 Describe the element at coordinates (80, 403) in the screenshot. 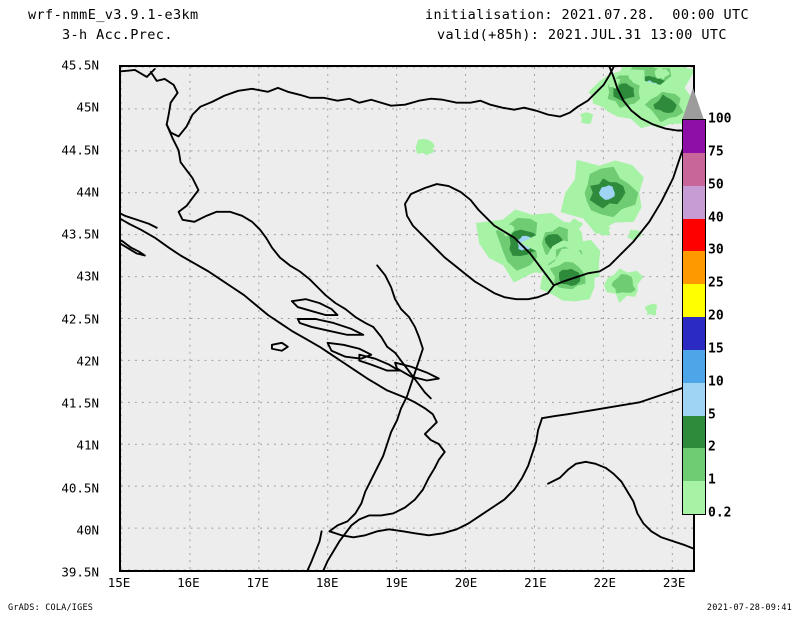

I see `latitude-tick-label: 41.5N` at that location.